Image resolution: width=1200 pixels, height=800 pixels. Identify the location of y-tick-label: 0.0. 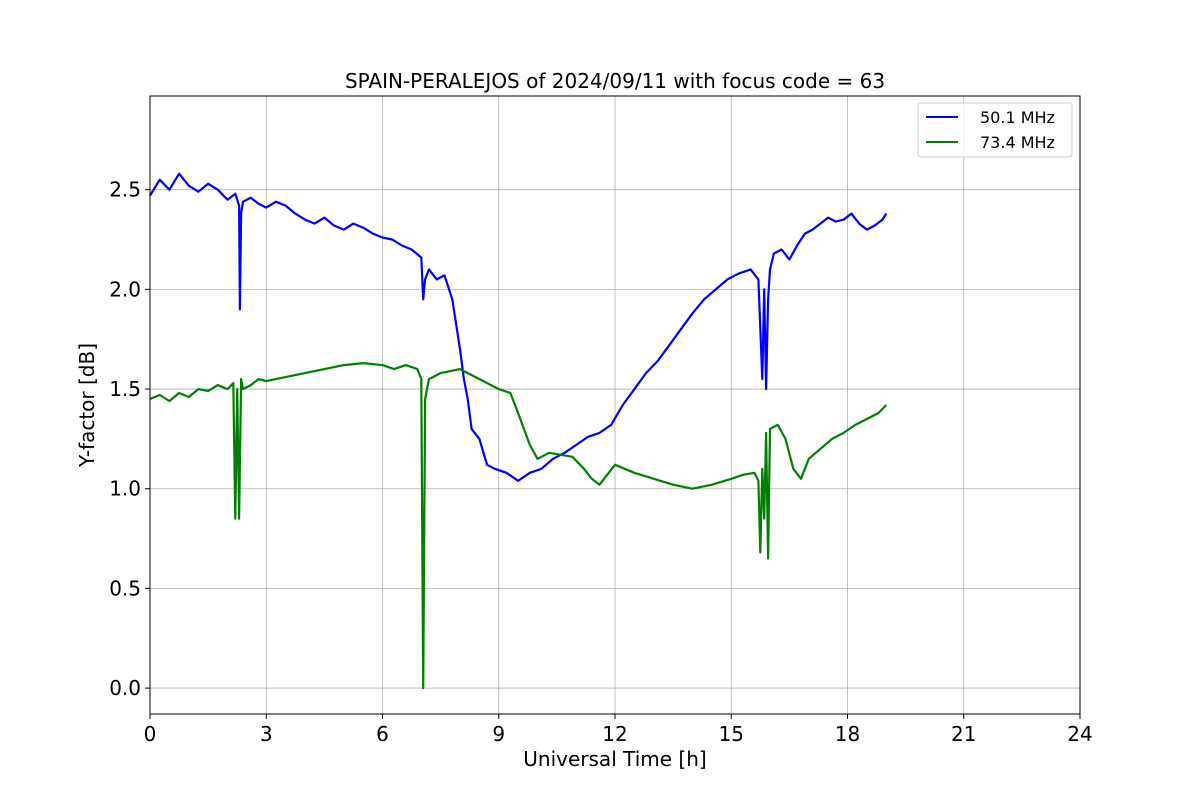
(125, 688).